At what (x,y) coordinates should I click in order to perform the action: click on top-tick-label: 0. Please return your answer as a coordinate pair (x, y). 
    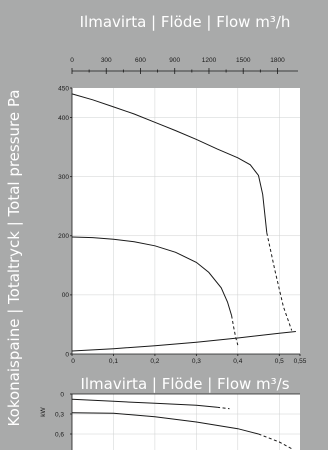
    Looking at the image, I should click on (72, 60).